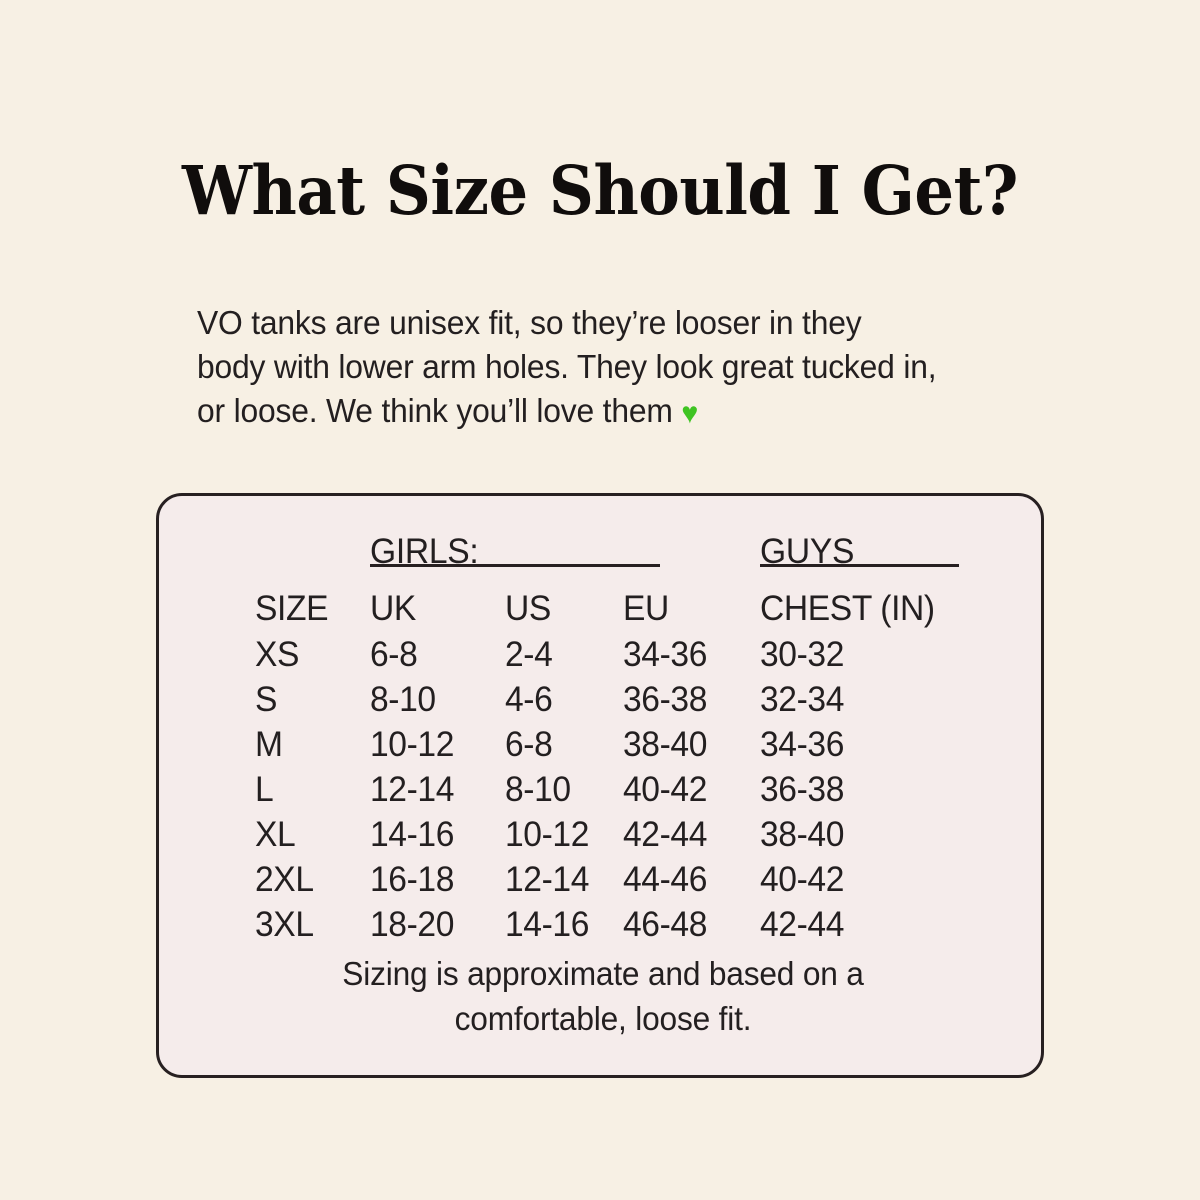 This screenshot has width=1200, height=1200. What do you see at coordinates (690, 413) in the screenshot?
I see `green-heart-icon: ♥` at bounding box center [690, 413].